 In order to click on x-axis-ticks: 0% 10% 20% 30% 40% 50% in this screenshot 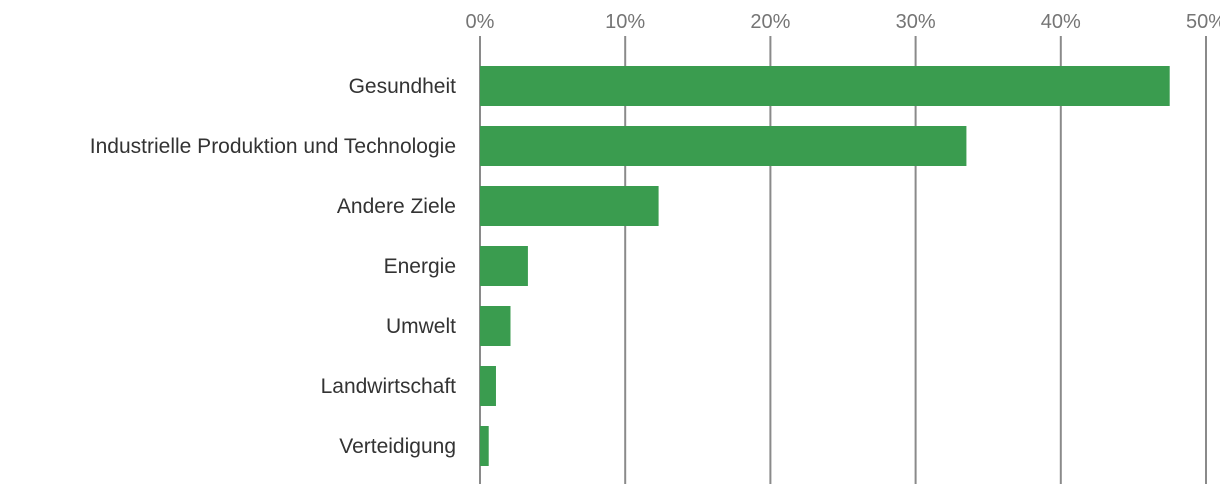, I will do `click(843, 22)`.